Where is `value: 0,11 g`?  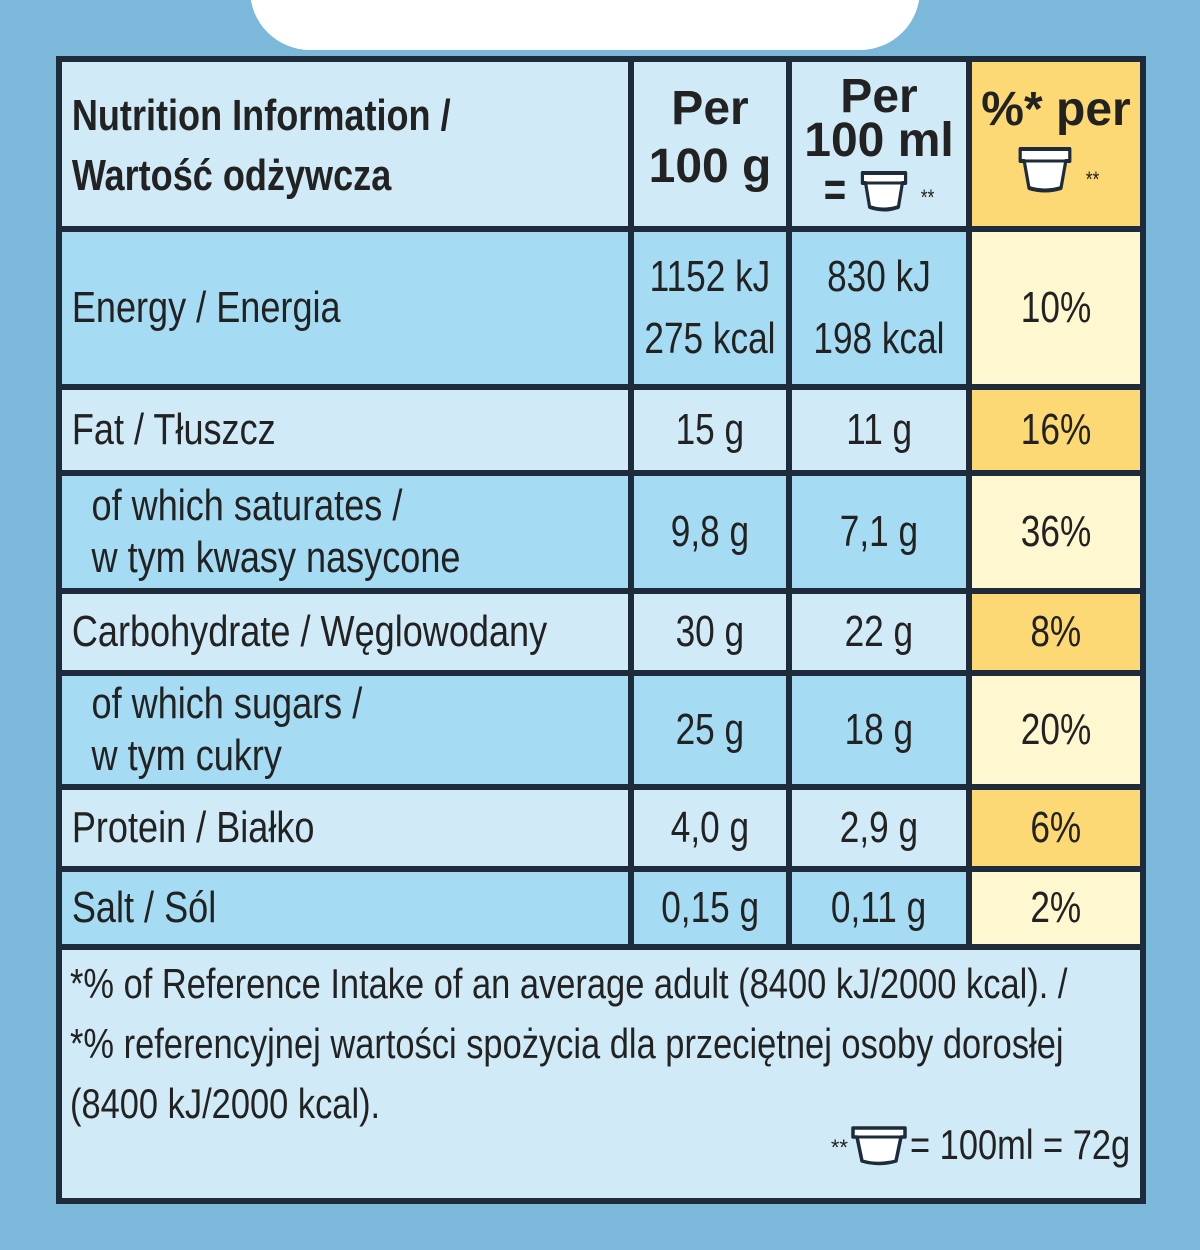 value: 0,11 g is located at coordinates (879, 907).